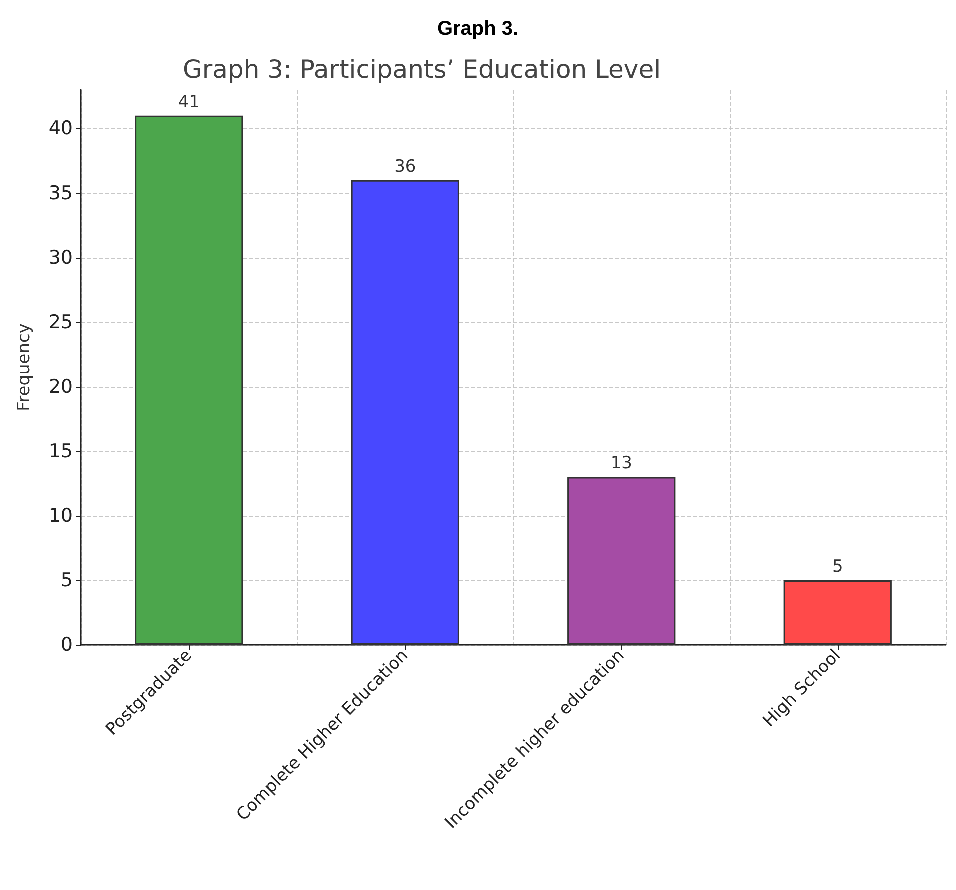  What do you see at coordinates (478, 29) in the screenshot?
I see `chart-title: Graph 3.` at bounding box center [478, 29].